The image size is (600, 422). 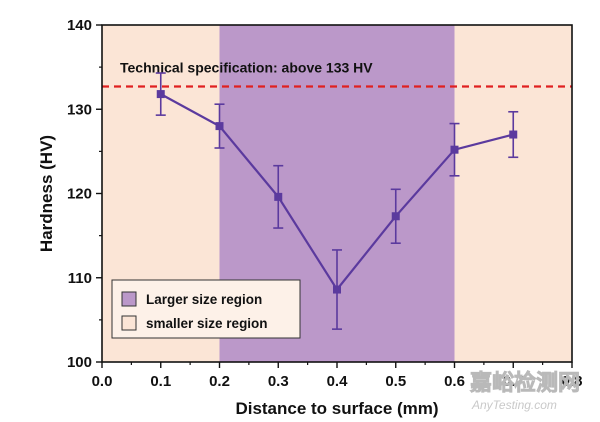 I want to click on legend-box, so click(x=206, y=309).